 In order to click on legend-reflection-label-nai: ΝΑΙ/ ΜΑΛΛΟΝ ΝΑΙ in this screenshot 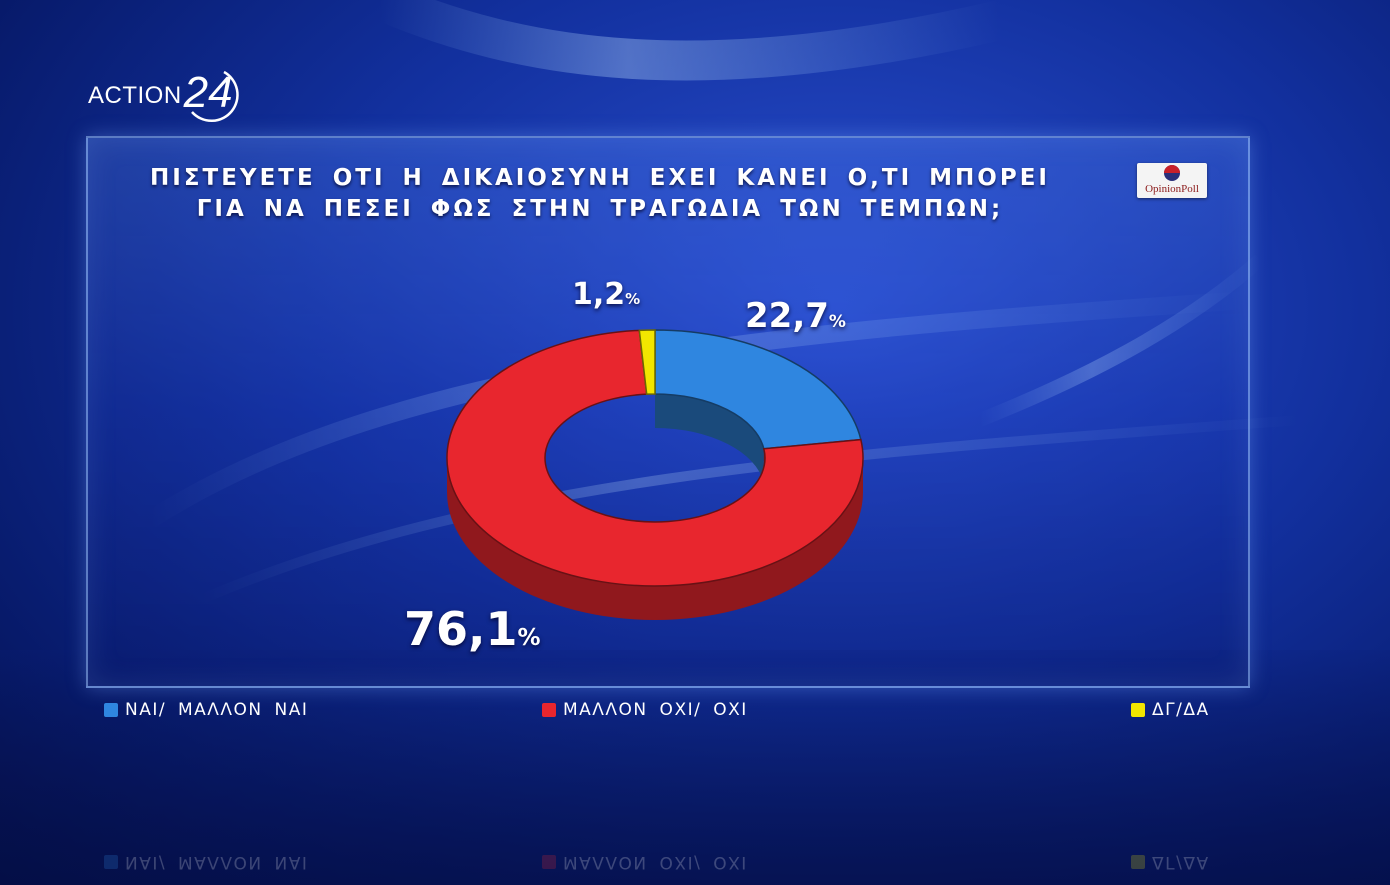, I will do `click(217, 862)`.